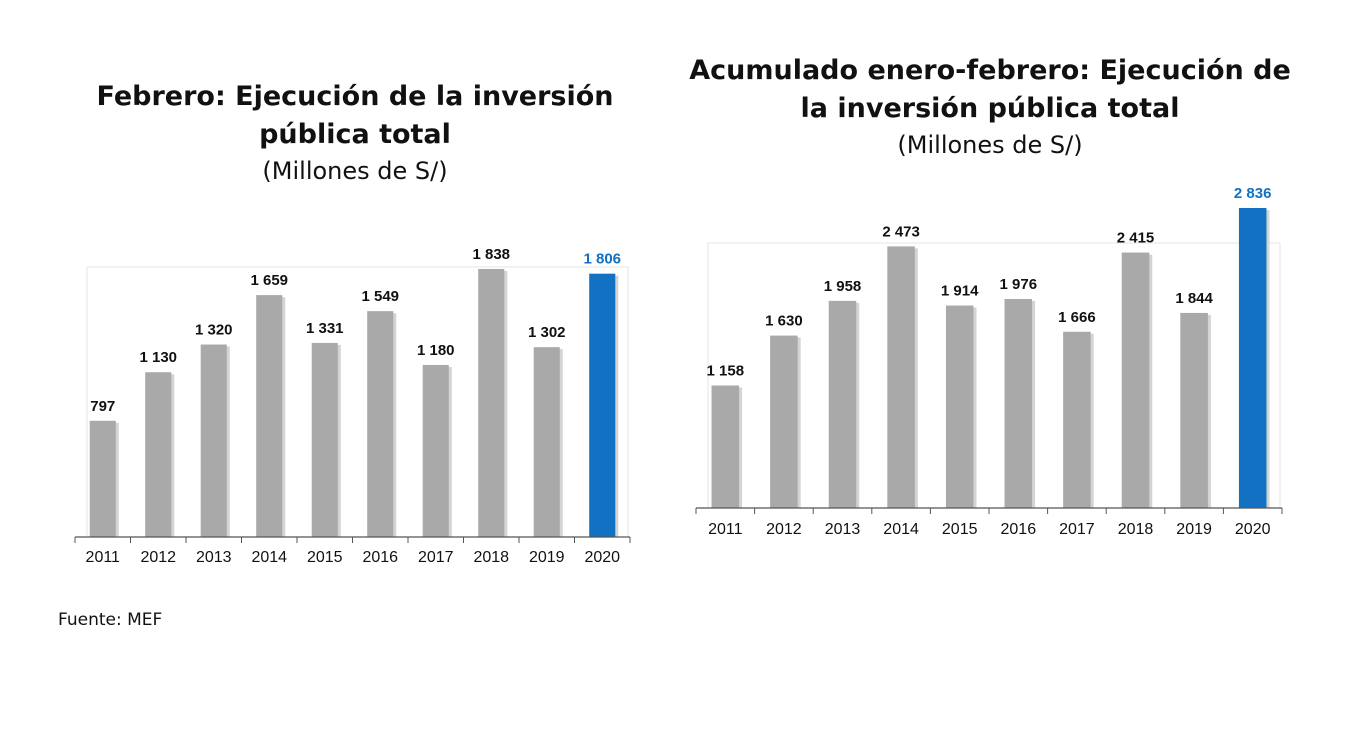  What do you see at coordinates (102, 406) in the screenshot?
I see `data-label-2011: 797` at bounding box center [102, 406].